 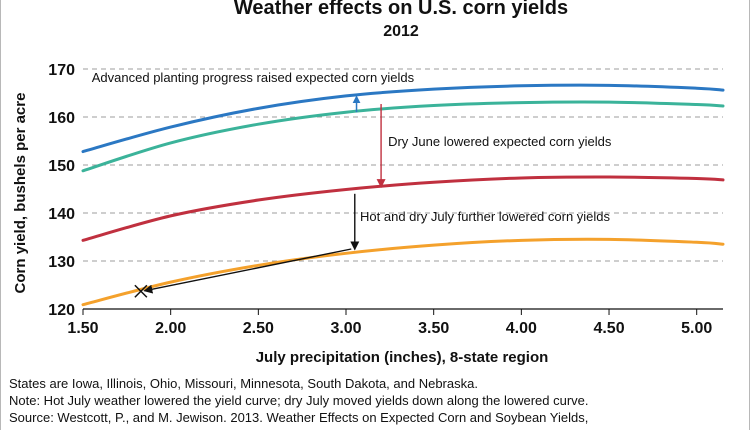 I want to click on y-tick-label: 170, so click(x=61, y=70).